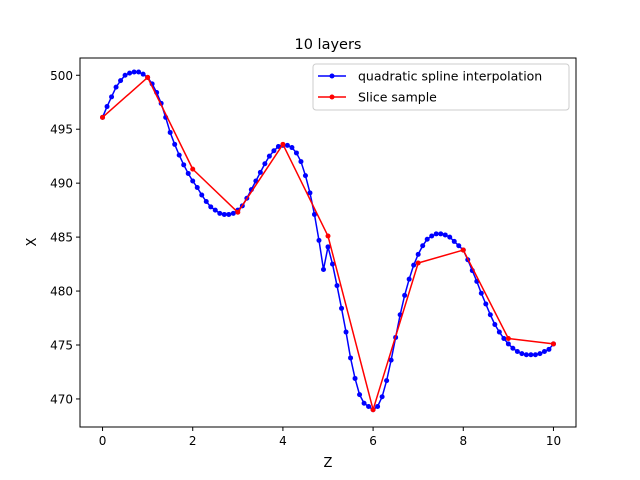 The height and width of the screenshot is (480, 640). What do you see at coordinates (61, 292) in the screenshot?
I see `y-tick-label: 480` at bounding box center [61, 292].